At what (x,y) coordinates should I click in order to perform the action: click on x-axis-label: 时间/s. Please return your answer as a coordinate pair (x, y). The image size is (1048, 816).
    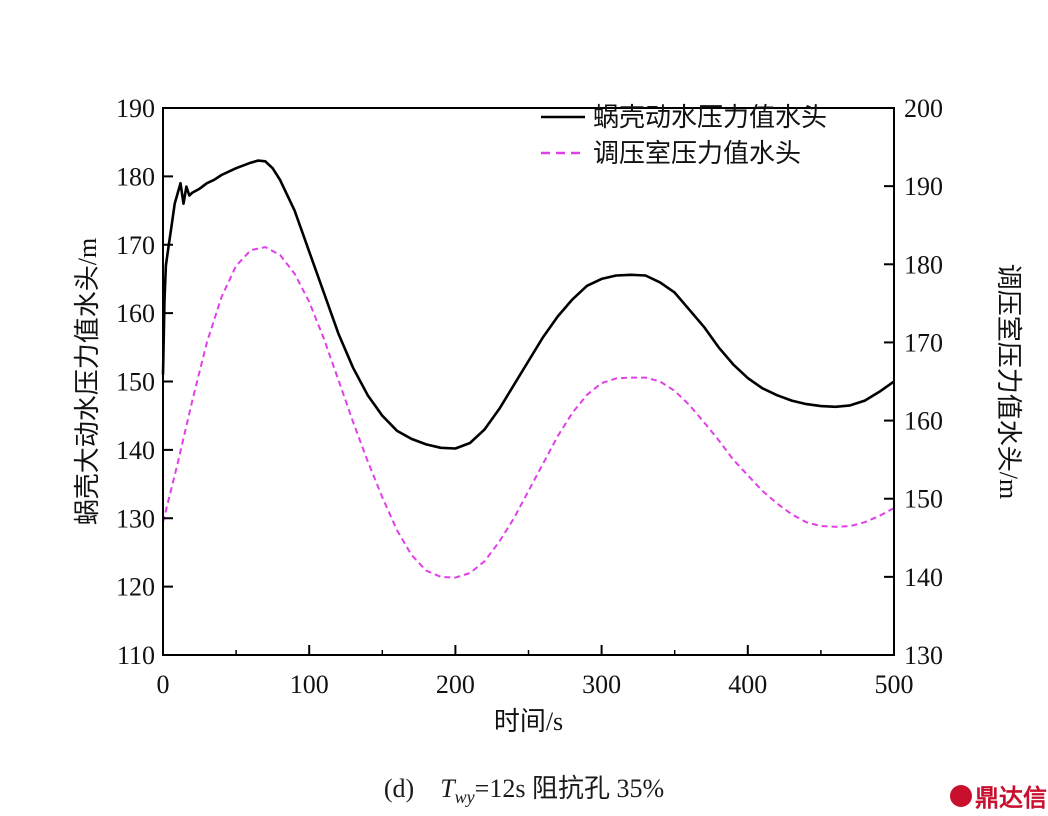
    Looking at the image, I should click on (528, 721).